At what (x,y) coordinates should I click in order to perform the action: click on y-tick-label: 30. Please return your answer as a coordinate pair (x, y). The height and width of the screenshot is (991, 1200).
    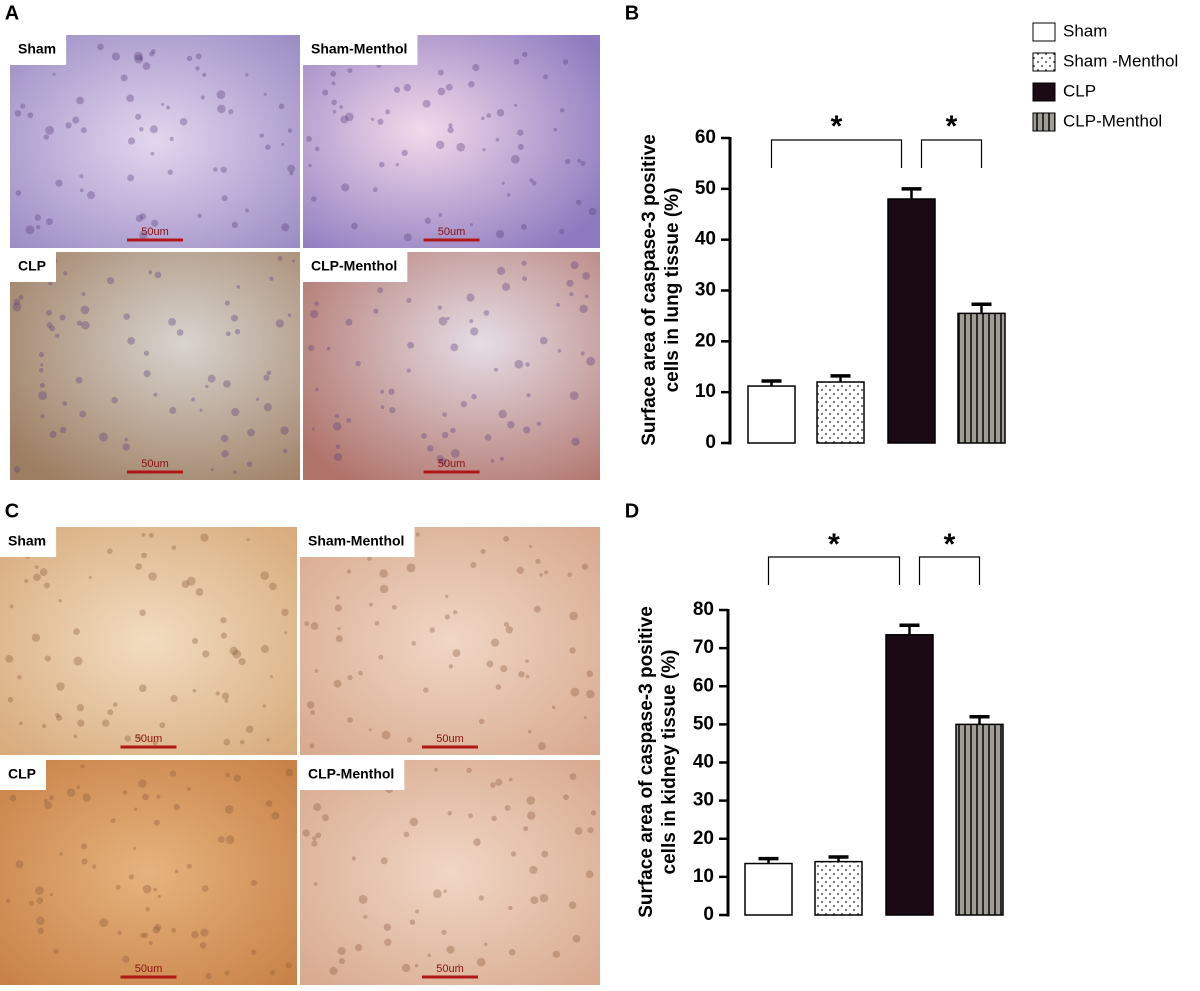
    Looking at the image, I should click on (705, 290).